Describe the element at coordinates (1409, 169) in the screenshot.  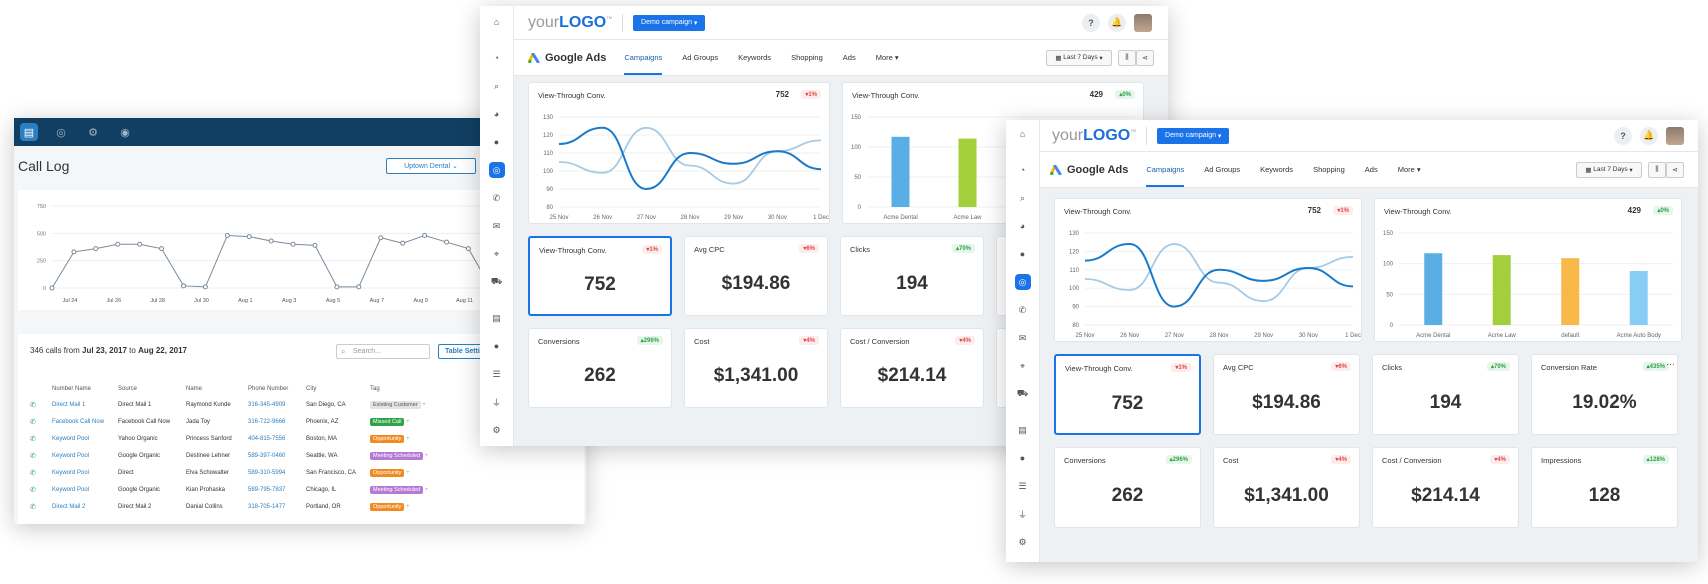
I see `tab-more: More ▾` at that location.